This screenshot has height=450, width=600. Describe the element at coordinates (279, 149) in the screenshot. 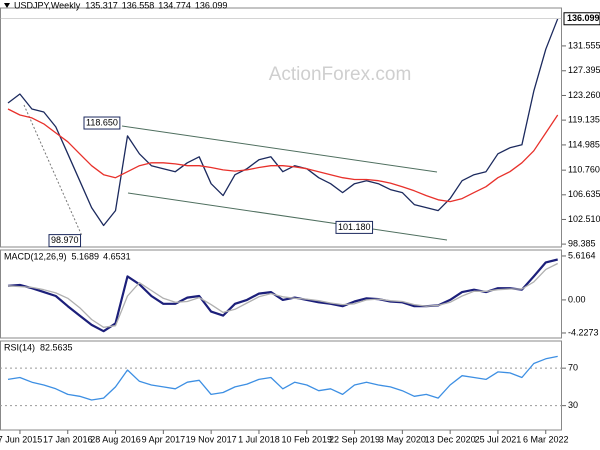

I see `channel-upper` at that location.